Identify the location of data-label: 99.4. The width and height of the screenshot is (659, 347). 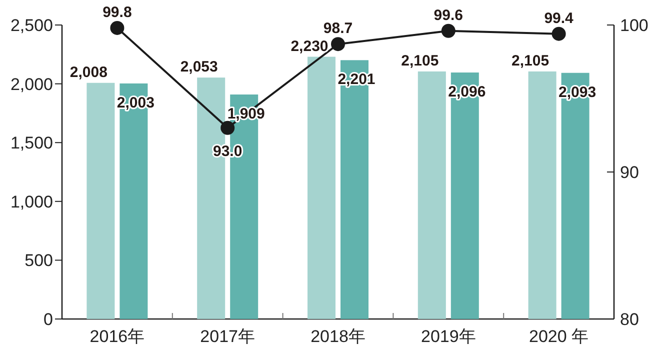
(559, 18).